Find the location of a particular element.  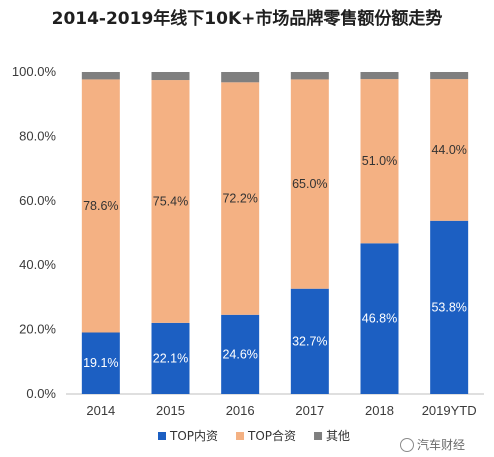

y-tick-label: 0.0% is located at coordinates (41, 393).